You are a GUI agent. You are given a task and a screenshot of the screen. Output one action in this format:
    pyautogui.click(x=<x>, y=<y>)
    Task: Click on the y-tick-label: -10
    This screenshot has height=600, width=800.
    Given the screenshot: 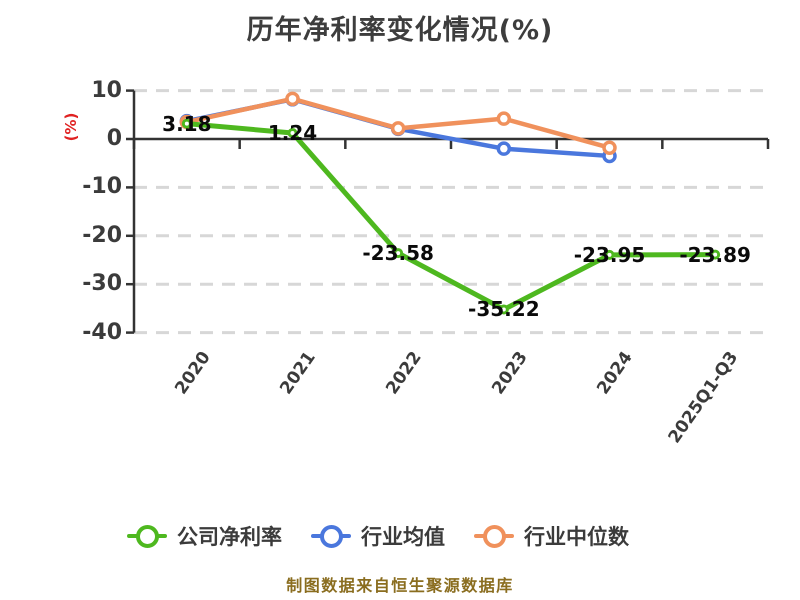 What is the action you would take?
    pyautogui.click(x=102, y=187)
    